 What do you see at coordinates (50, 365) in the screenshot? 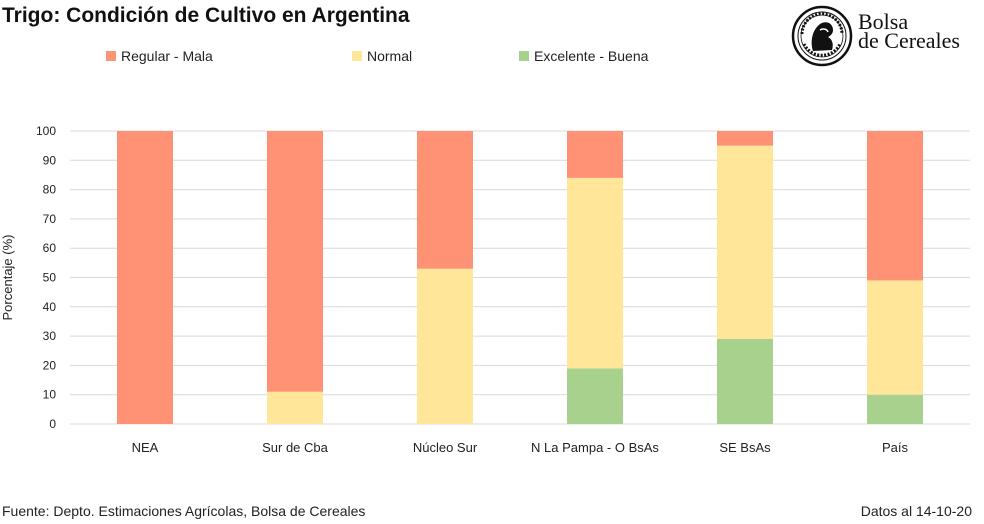
I see `y-tick-label-20: 20` at bounding box center [50, 365].